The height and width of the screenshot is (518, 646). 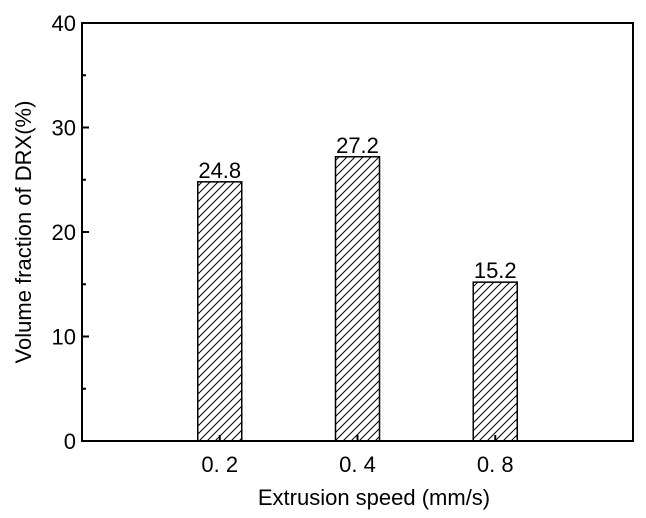 What do you see at coordinates (64, 337) in the screenshot?
I see `y-tick-label: 10` at bounding box center [64, 337].